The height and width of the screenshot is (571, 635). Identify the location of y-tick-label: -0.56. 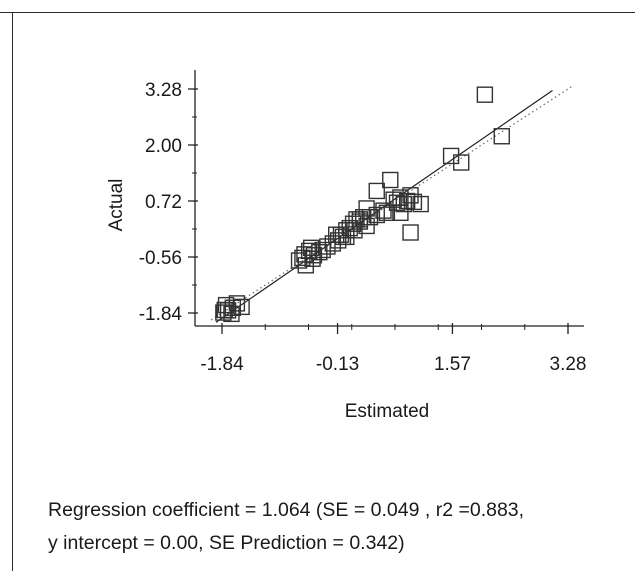
(160, 258).